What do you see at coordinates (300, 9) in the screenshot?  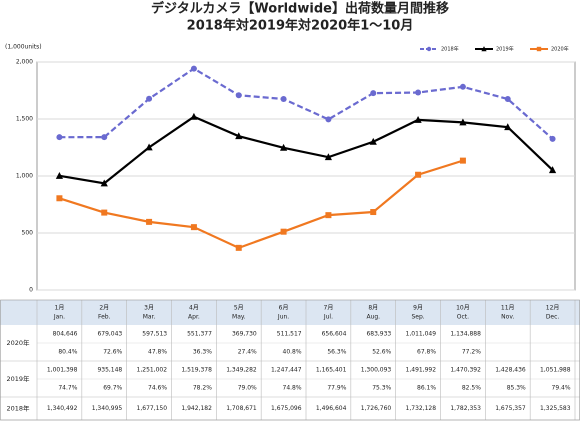 I see `chart-title: デジタルカメラ【Worldwide】出荷数量月間推移` at bounding box center [300, 9].